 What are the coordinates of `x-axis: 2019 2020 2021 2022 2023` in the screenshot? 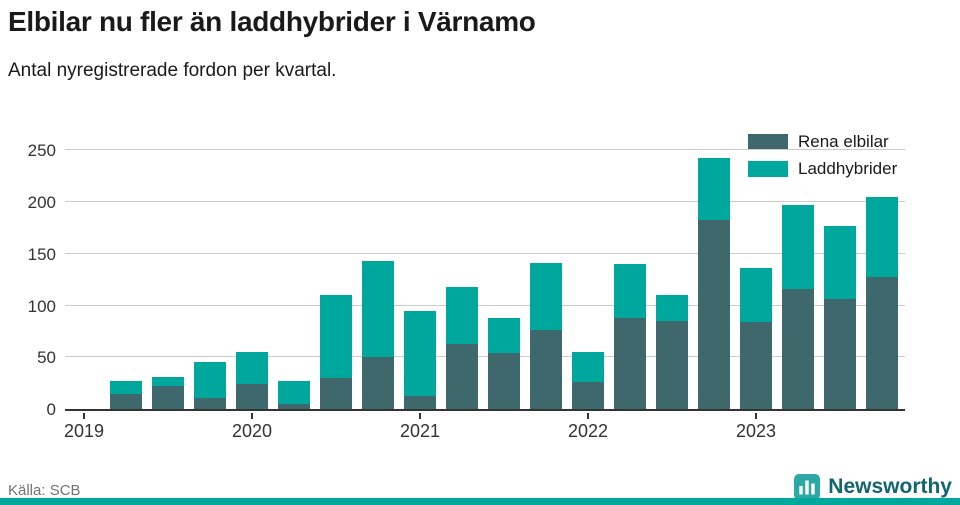 It's located at (480, 433).